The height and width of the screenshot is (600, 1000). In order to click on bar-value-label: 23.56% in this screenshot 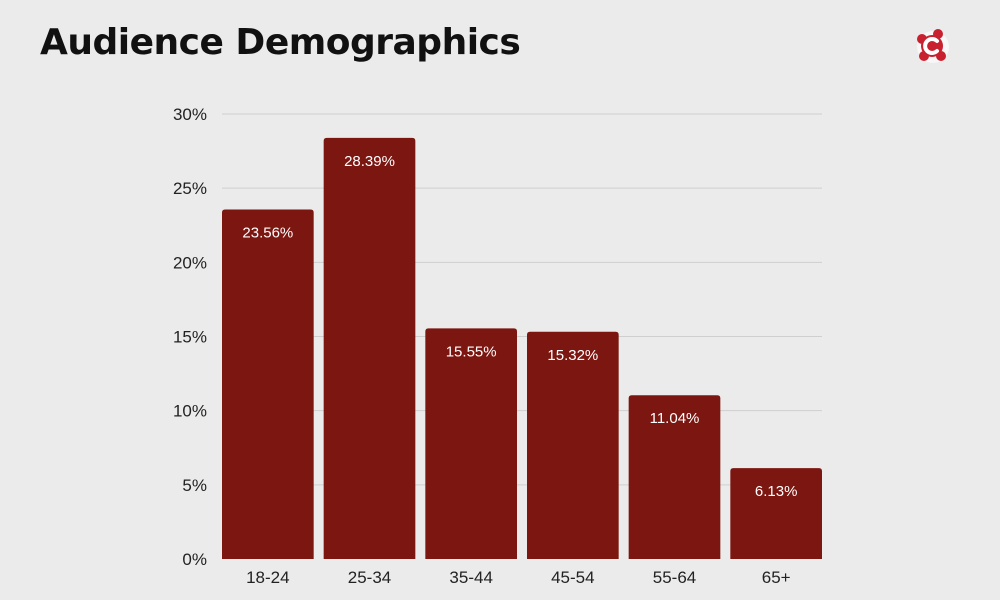, I will do `click(267, 233)`.